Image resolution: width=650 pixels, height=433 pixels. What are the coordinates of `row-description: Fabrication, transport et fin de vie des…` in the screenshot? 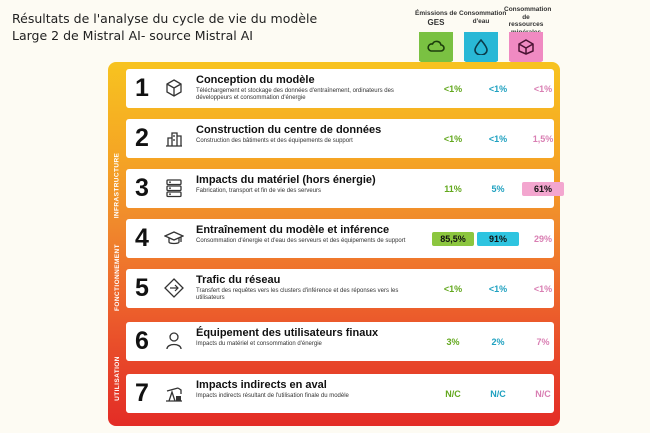 It's located at (259, 191).